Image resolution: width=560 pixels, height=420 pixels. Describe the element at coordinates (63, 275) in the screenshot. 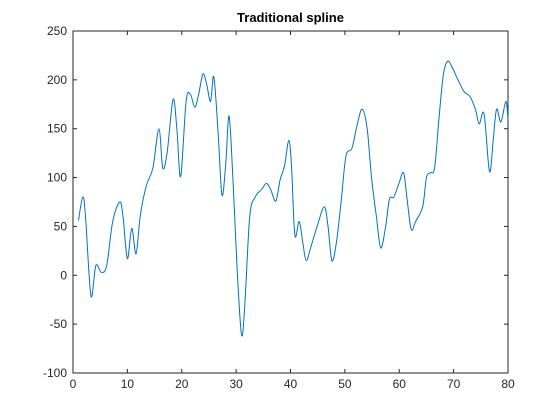

I see `y-tick-label: 0` at that location.